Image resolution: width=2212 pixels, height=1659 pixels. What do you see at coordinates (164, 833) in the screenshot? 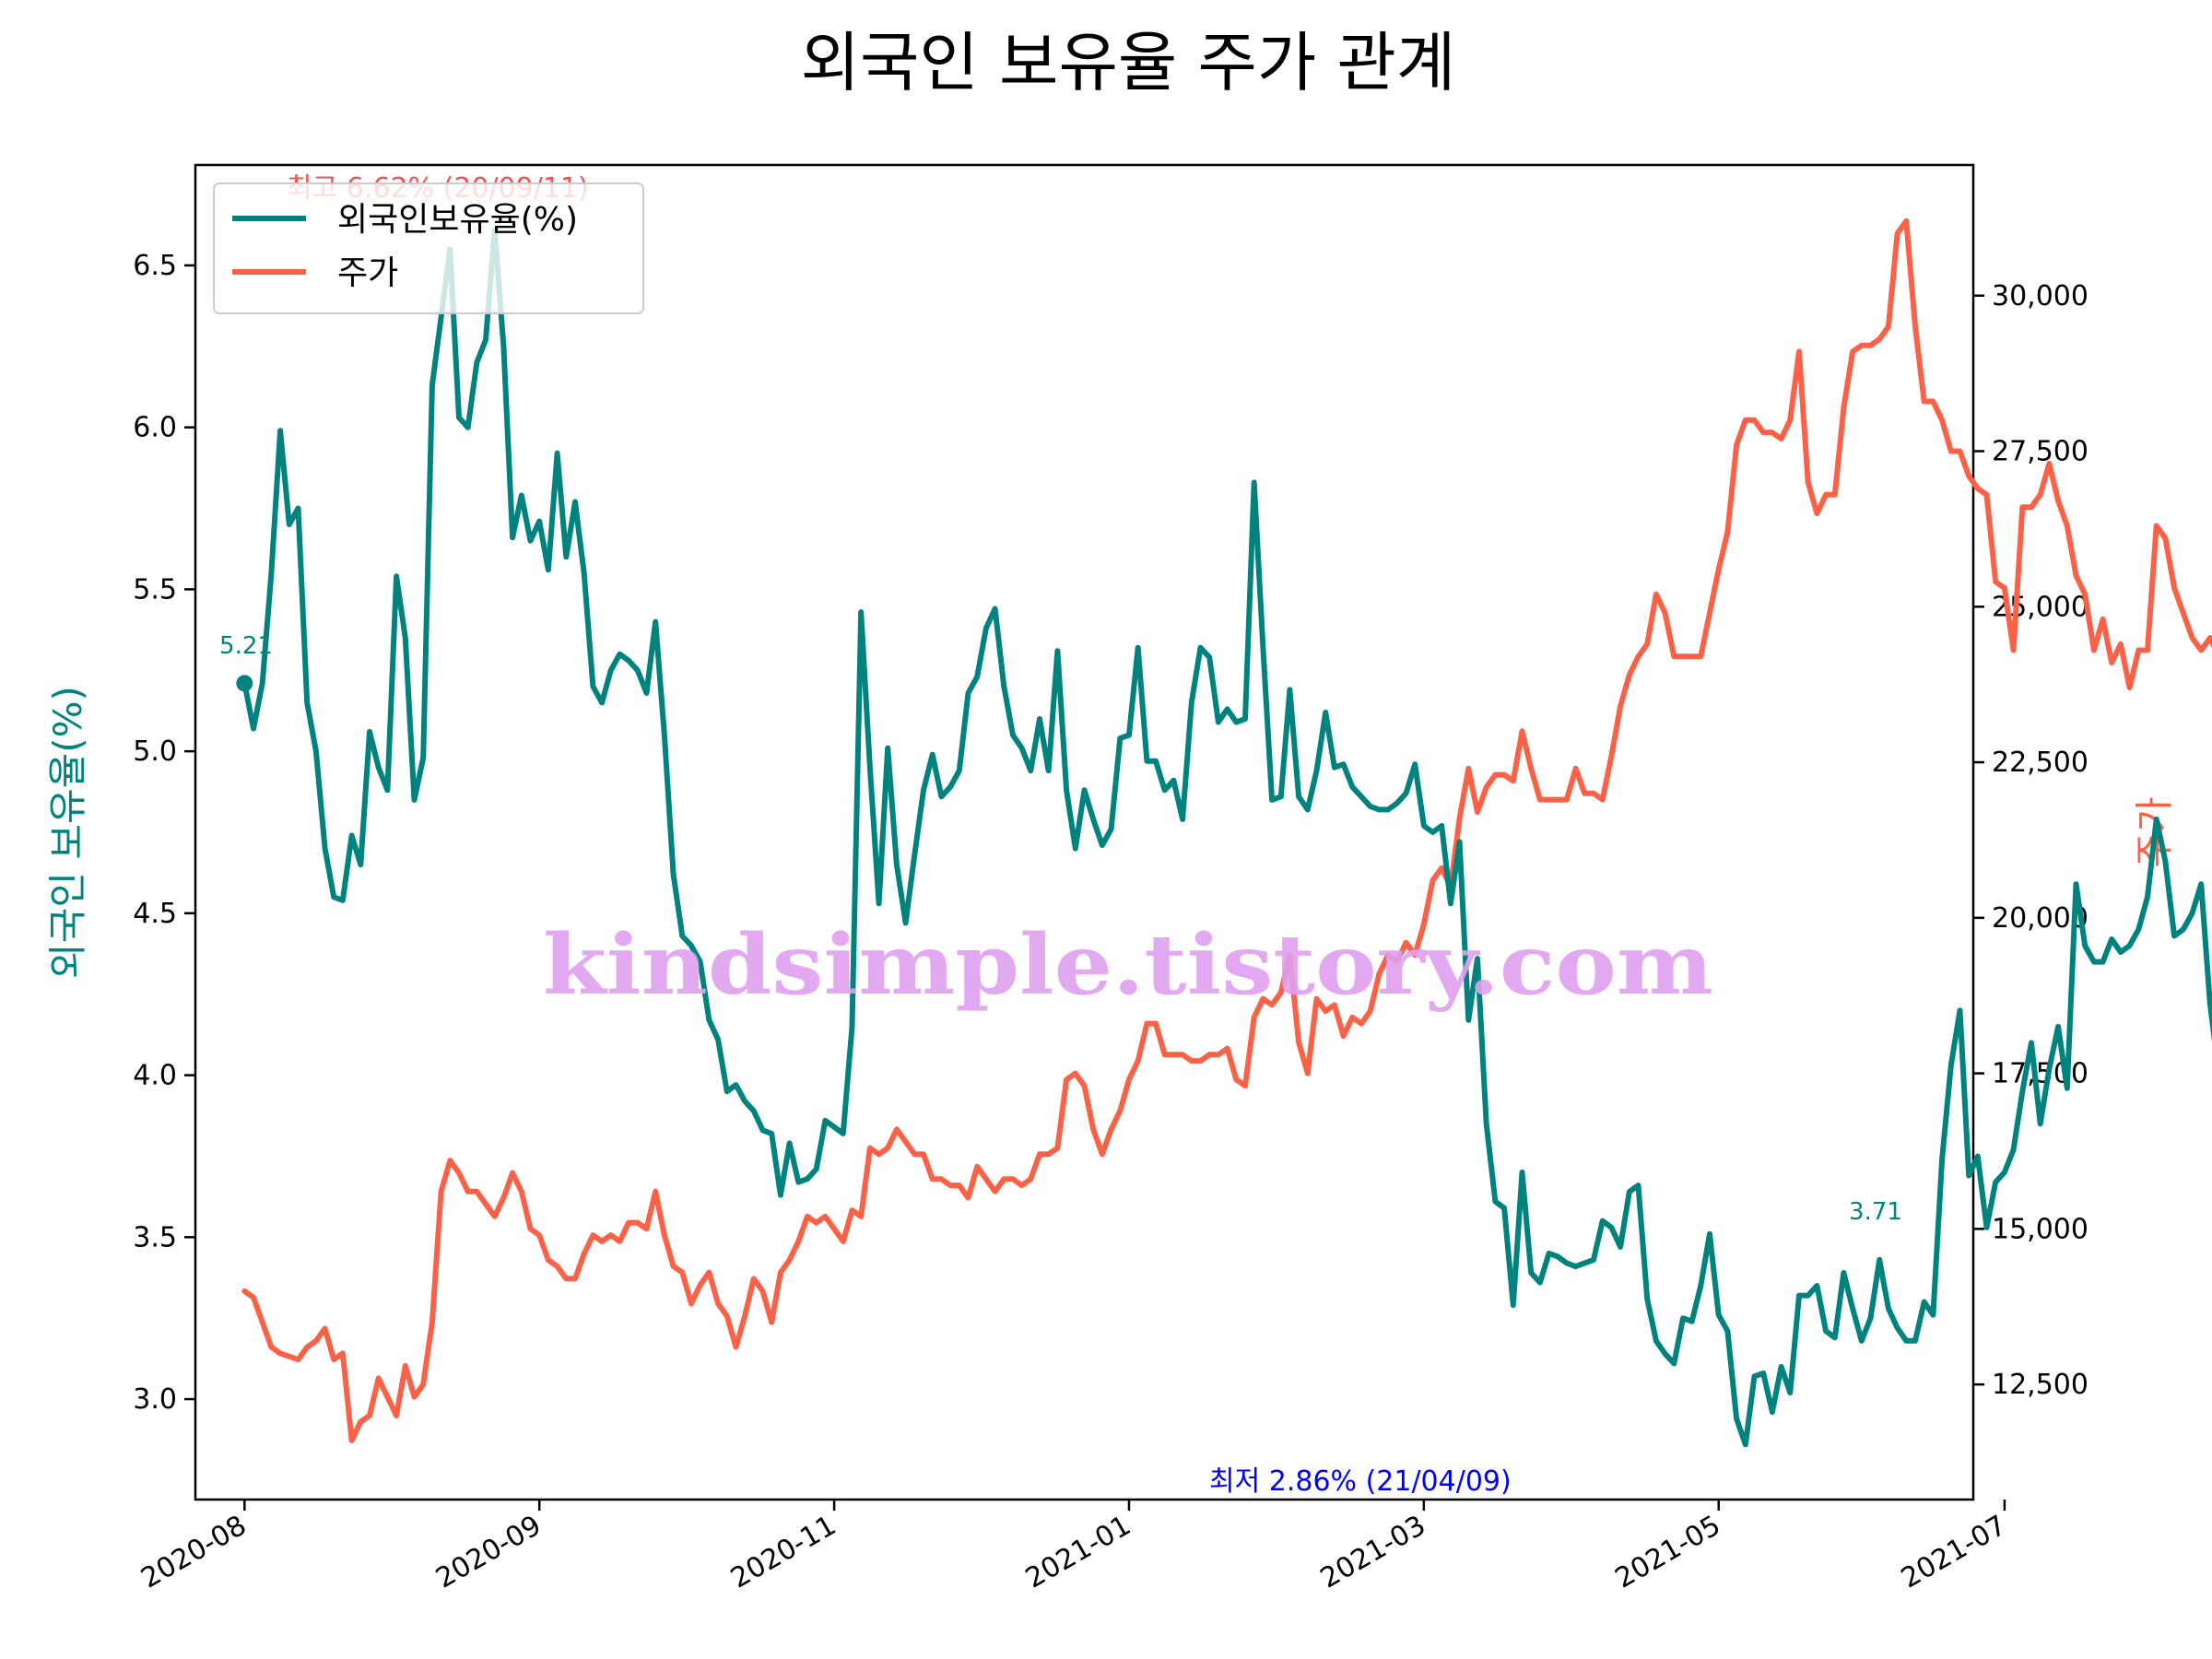
I see `y-axis-left: 3.0 3.5 4.0 4.5 5.0 5.5 6.0 6.5` at bounding box center [164, 833].